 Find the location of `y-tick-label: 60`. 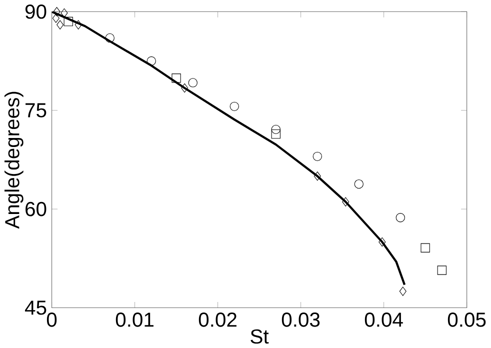

y-tick-label: 60 is located at coordinates (36, 209).